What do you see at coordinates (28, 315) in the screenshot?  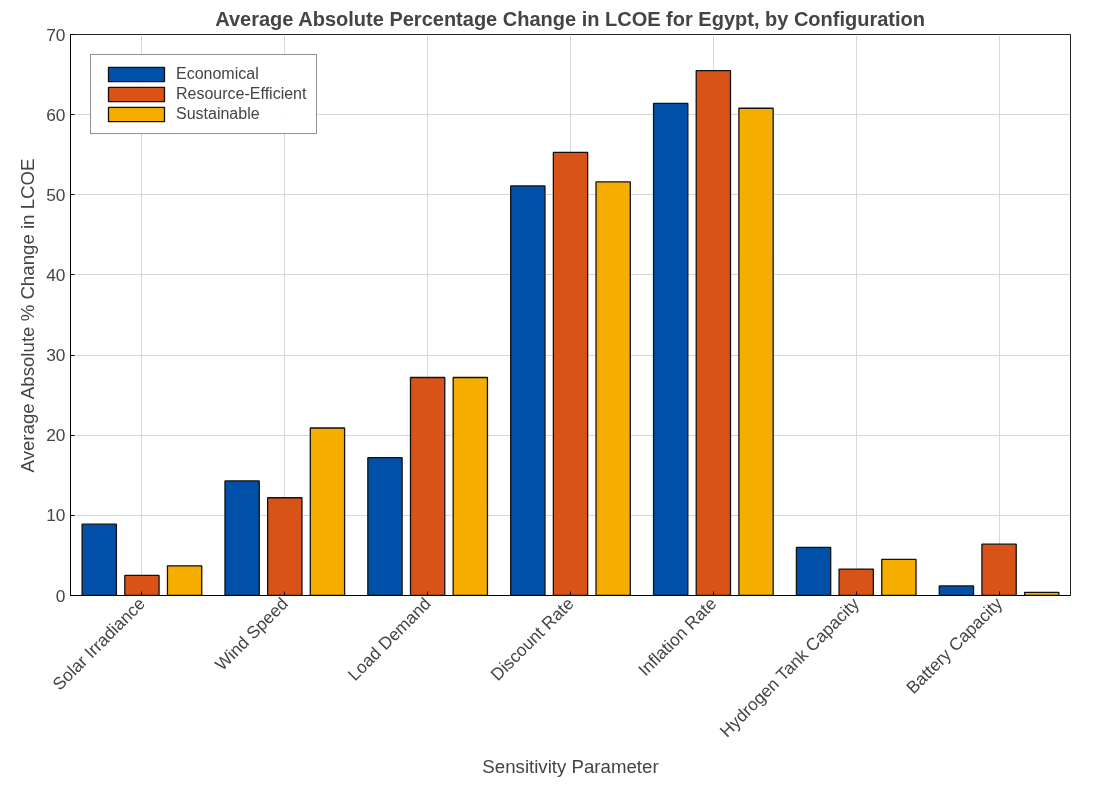 I see `y-axis-title: Average Absolute % Change in LCOE` at bounding box center [28, 315].